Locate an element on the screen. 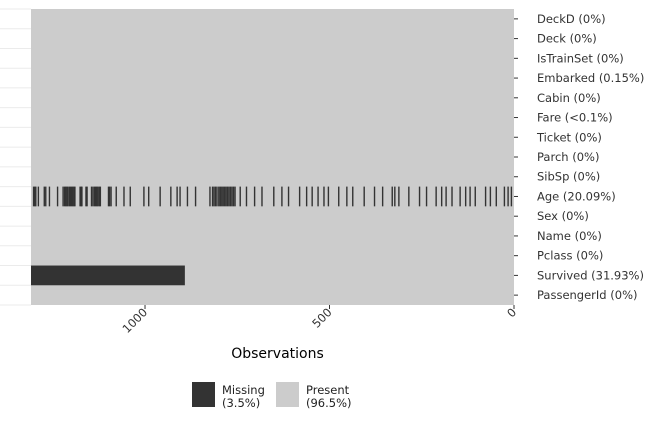  y-tick-label: Pclass (0%) is located at coordinates (570, 256).